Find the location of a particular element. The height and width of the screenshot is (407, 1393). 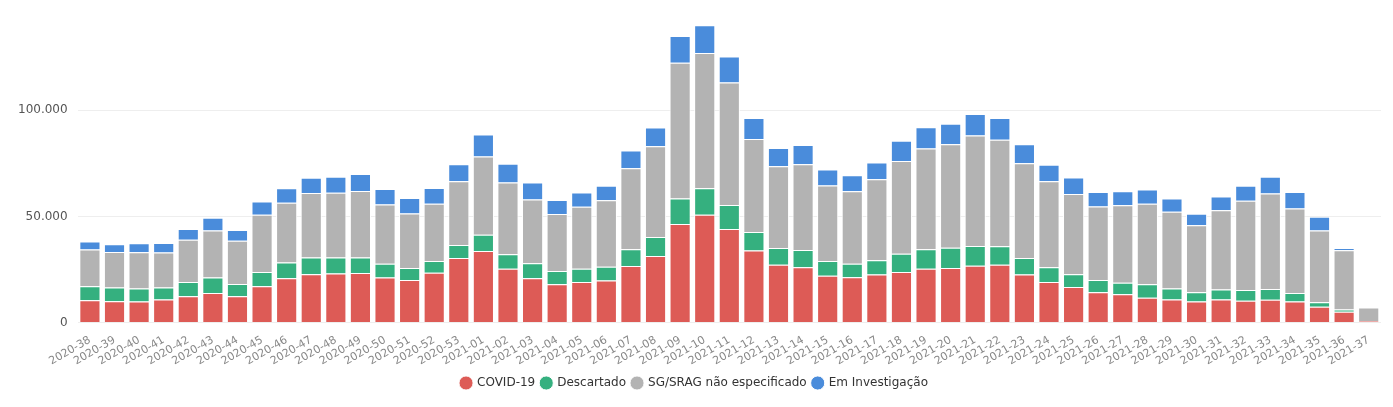

legend-label: Em Investigação is located at coordinates (878, 382).